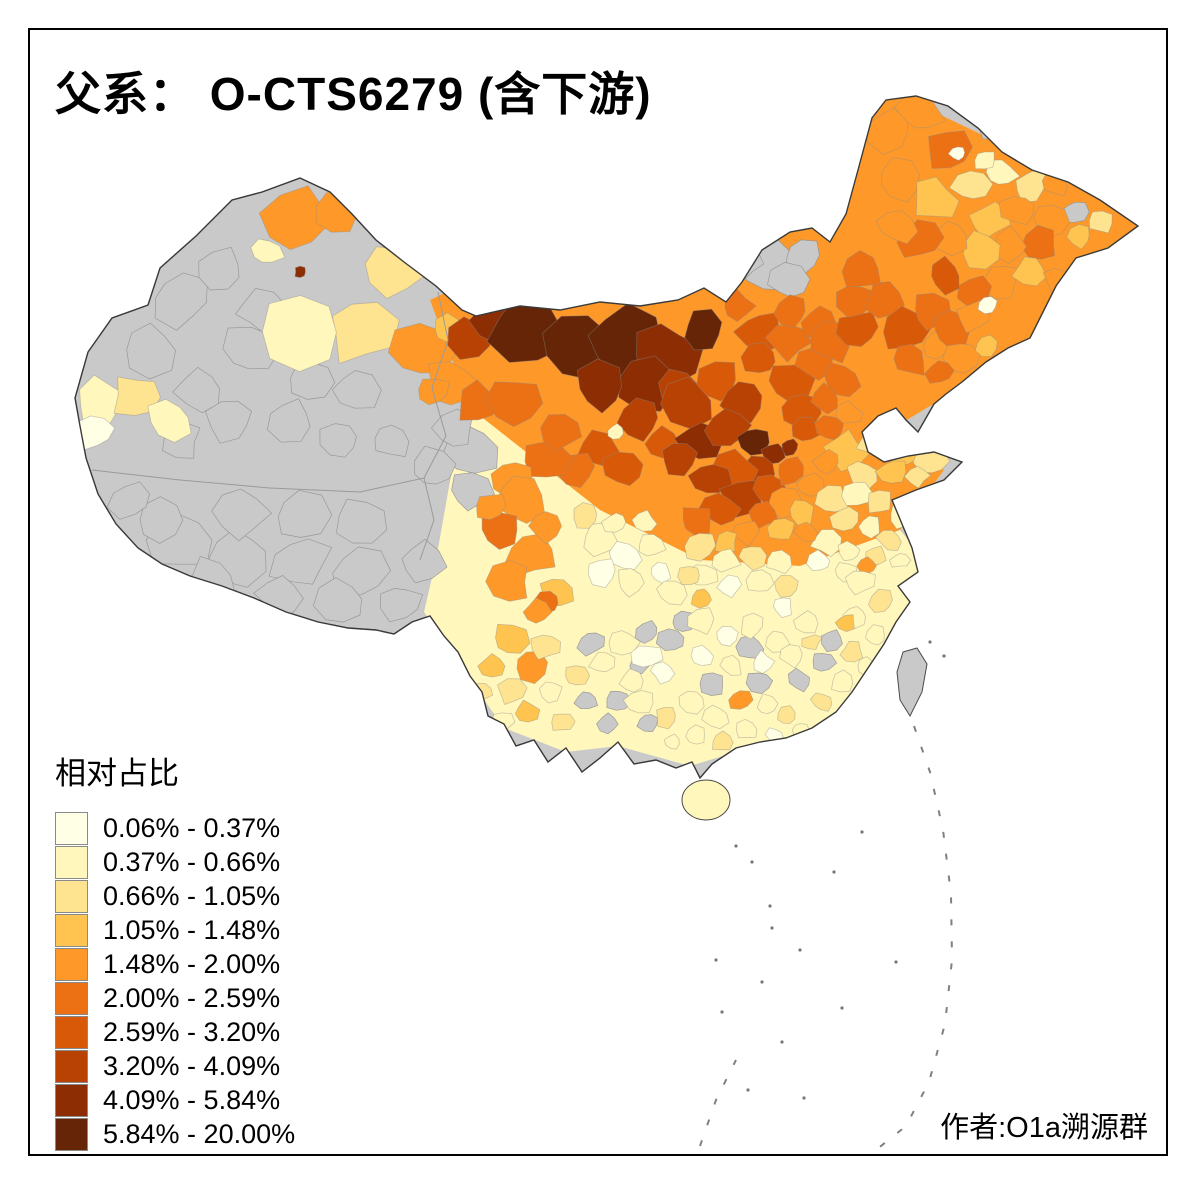  I want to click on map-title: 父系： O-CTS6279 (含下游), so click(353, 94).